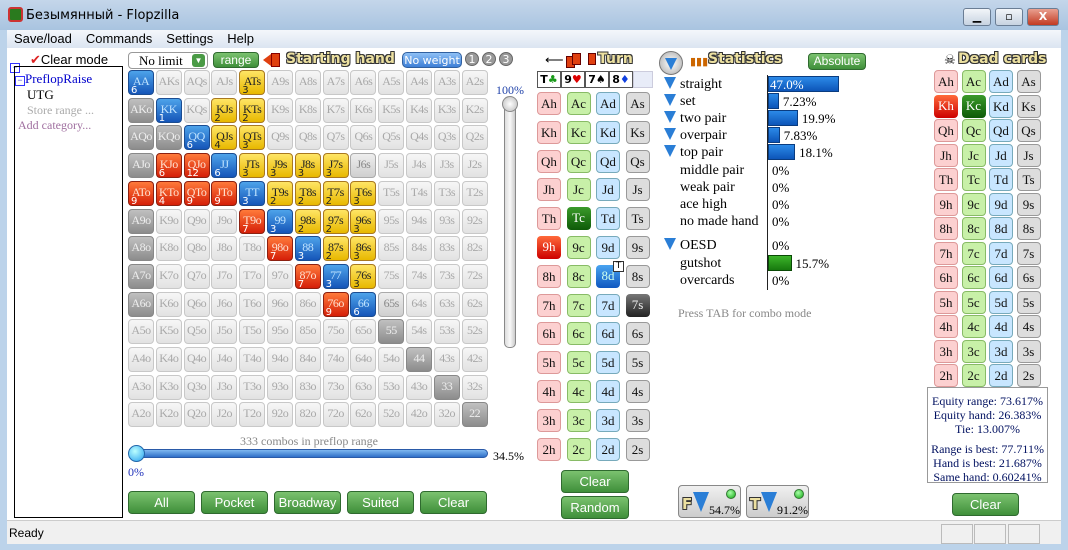 The height and width of the screenshot is (550, 1068). What do you see at coordinates (549, 103) in the screenshot?
I see `turn-card-Ah: Ah` at bounding box center [549, 103].